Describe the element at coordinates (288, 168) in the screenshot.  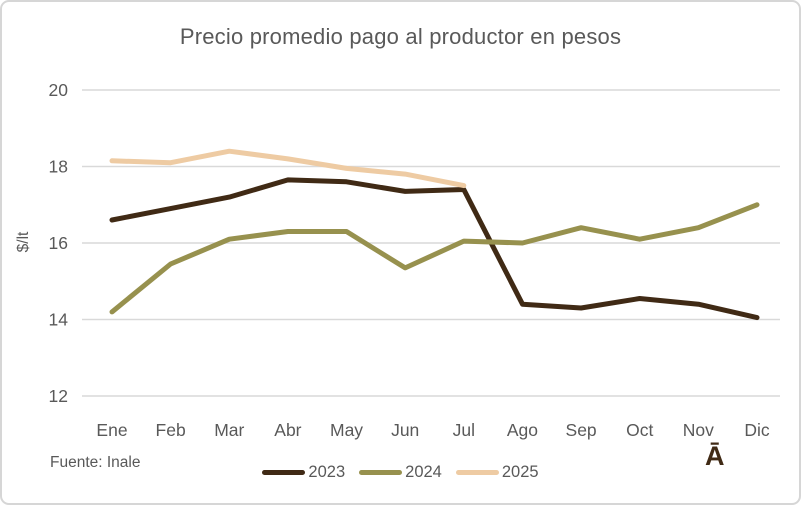
I see `series-line-2025` at that location.